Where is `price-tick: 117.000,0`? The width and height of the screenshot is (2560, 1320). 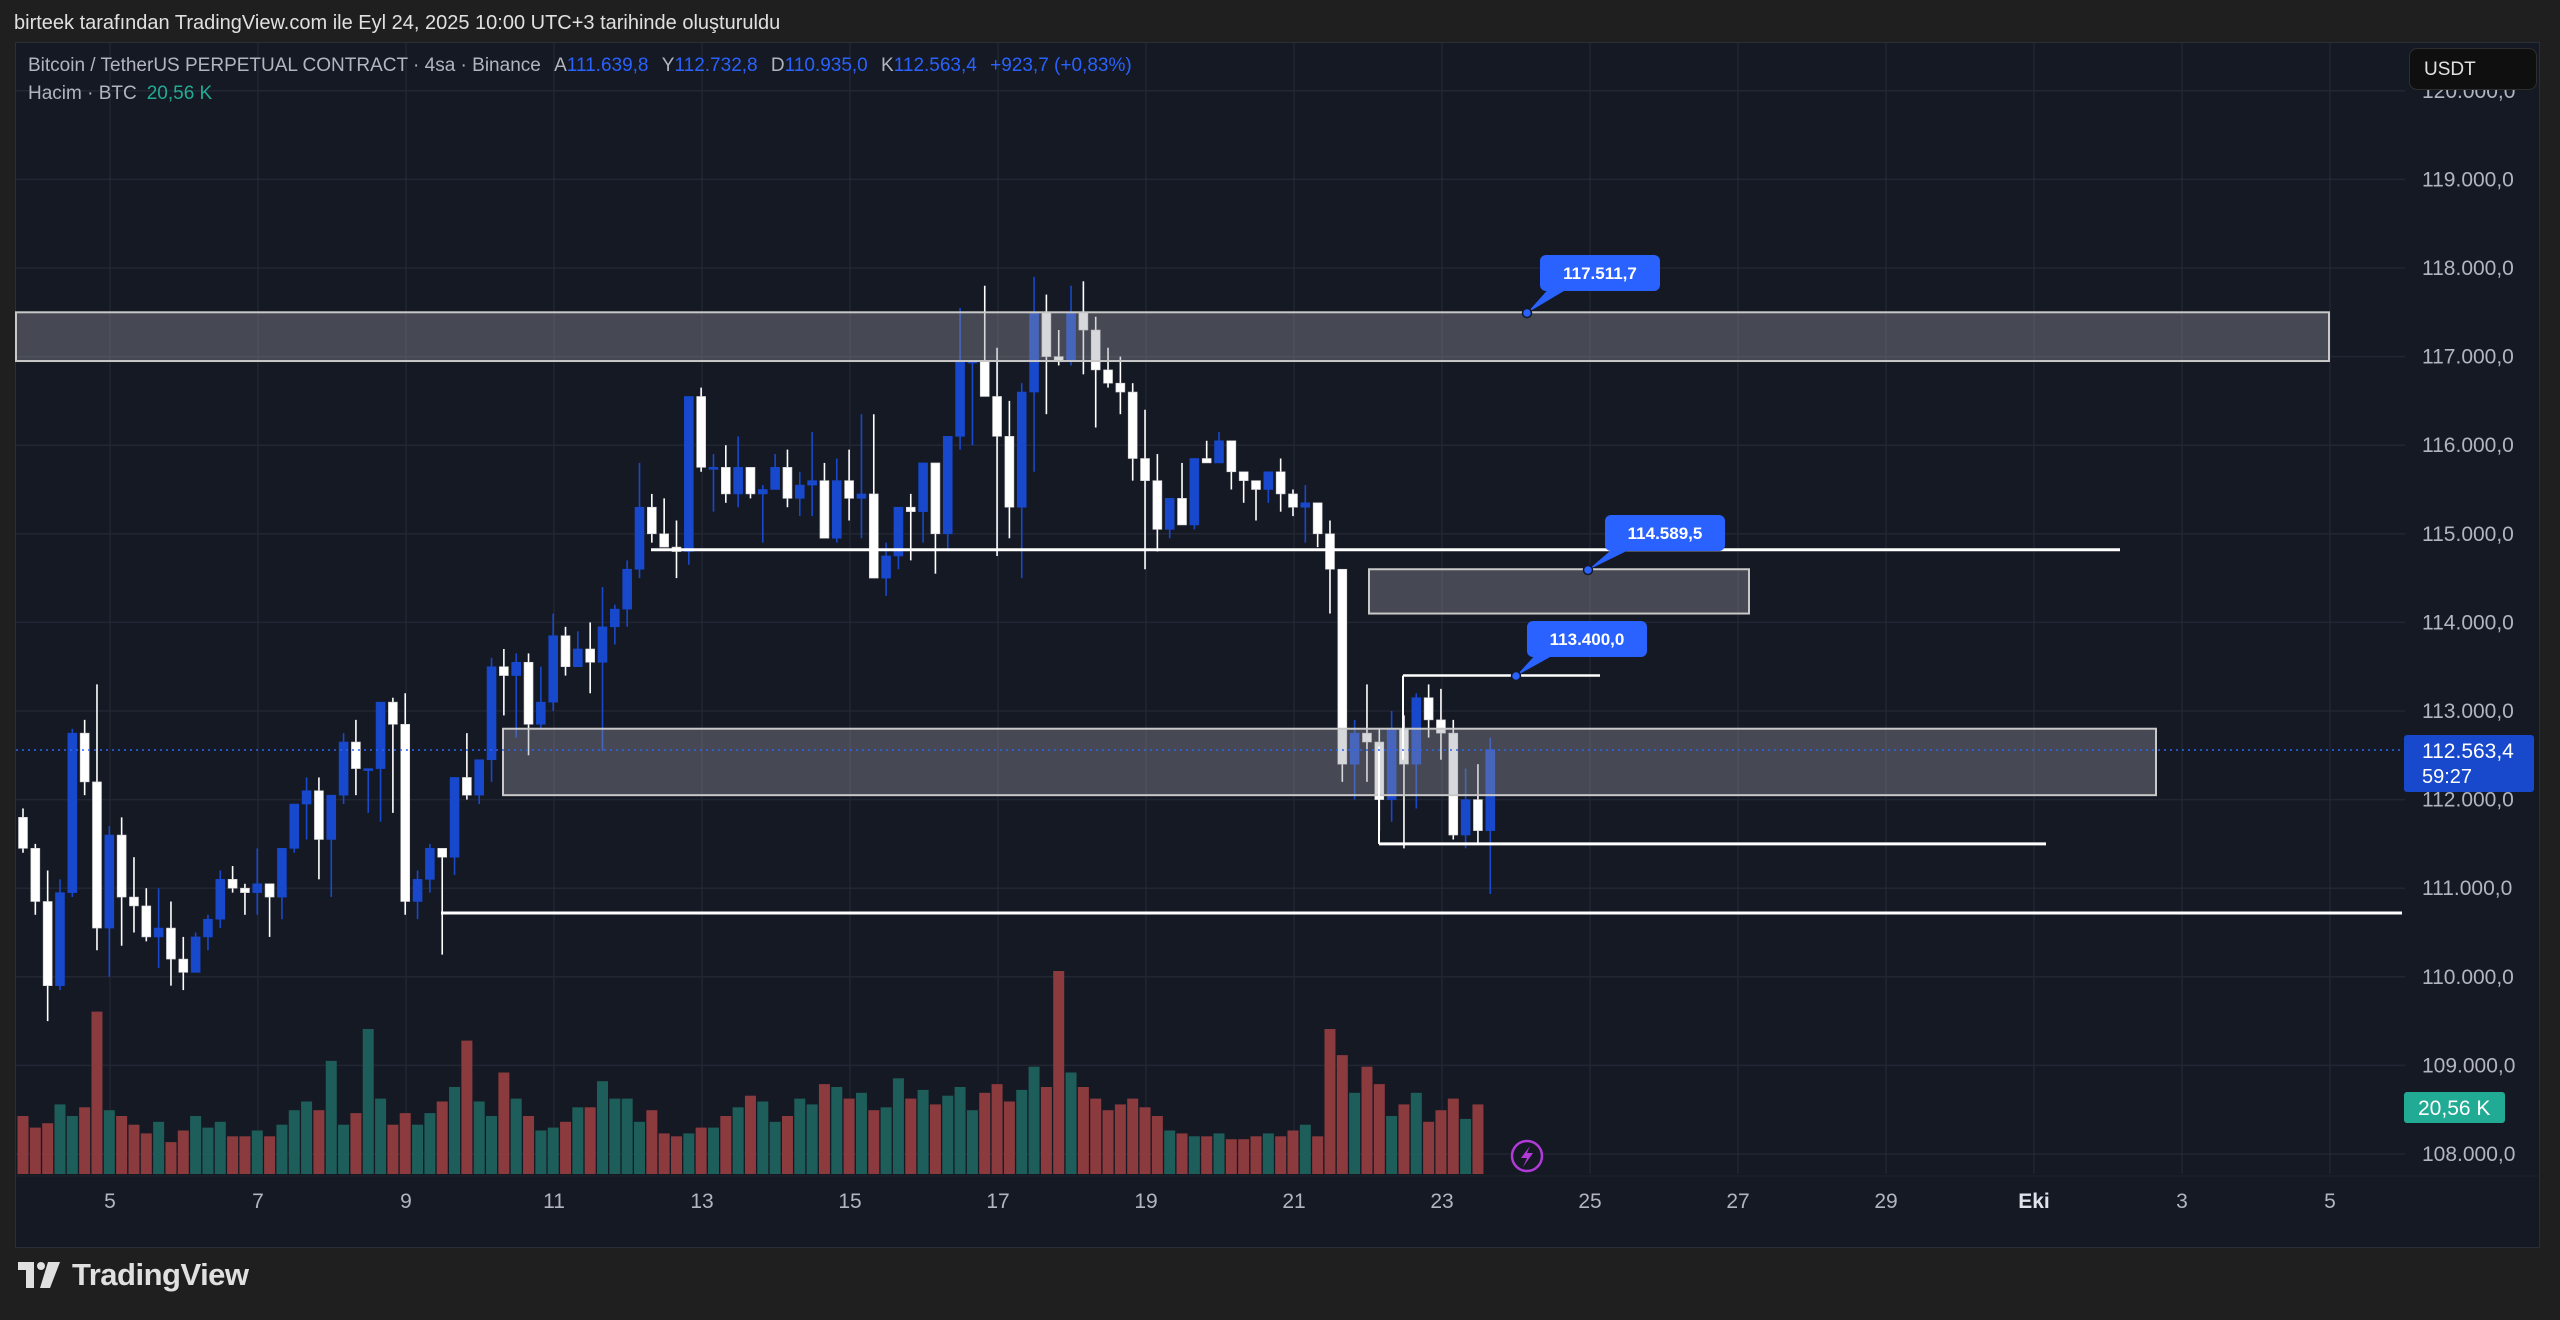 price-tick: 117.000,0 is located at coordinates (2468, 357).